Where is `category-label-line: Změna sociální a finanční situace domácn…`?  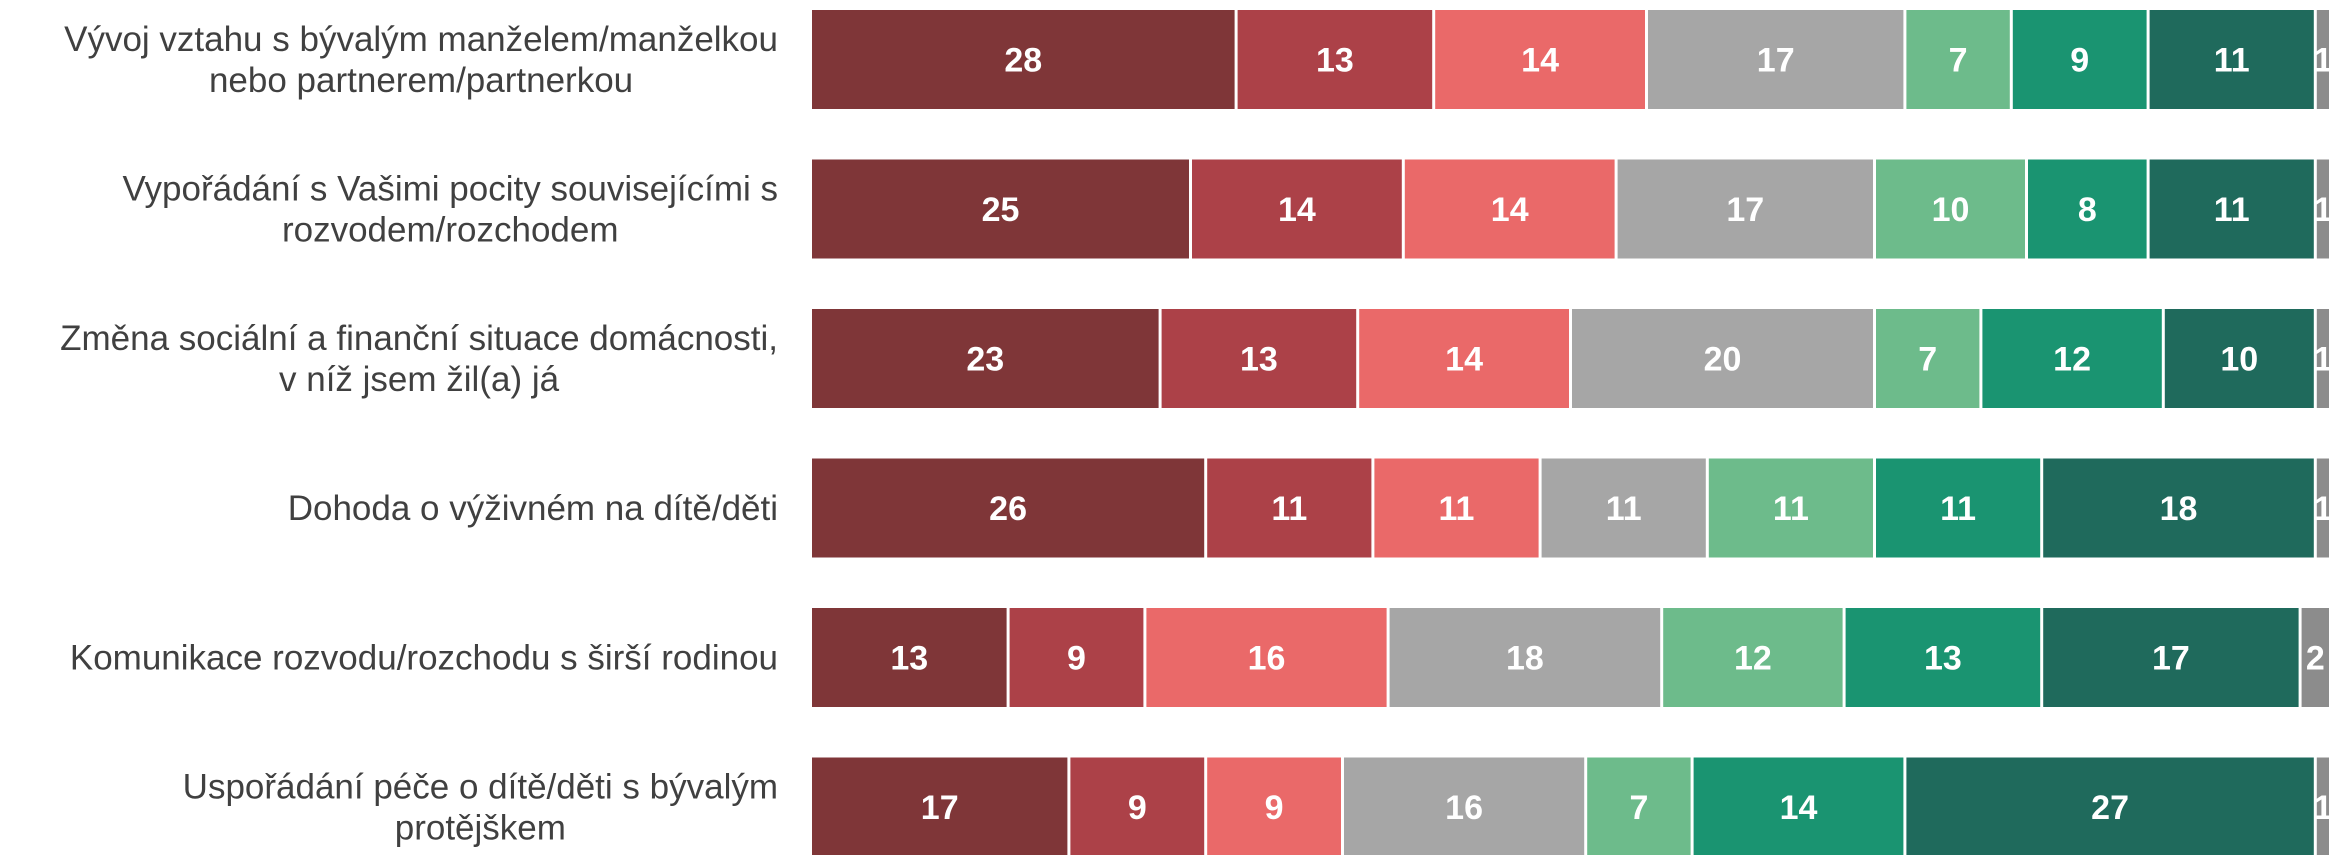 category-label-line: Změna sociální a finanční situace domácn… is located at coordinates (419, 338).